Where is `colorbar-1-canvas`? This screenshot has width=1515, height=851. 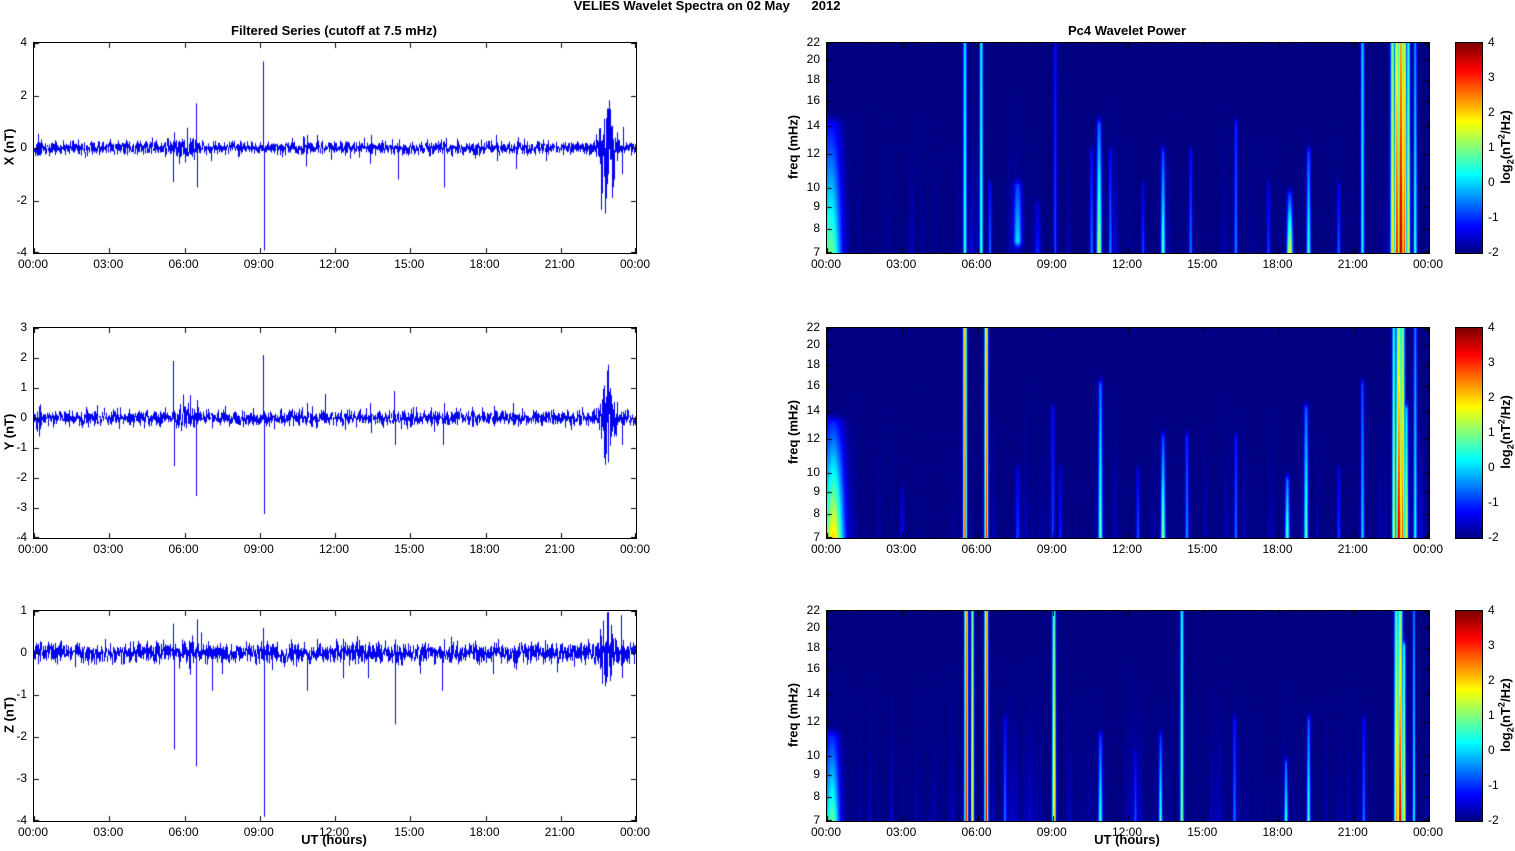 colorbar-1-canvas is located at coordinates (1469, 148).